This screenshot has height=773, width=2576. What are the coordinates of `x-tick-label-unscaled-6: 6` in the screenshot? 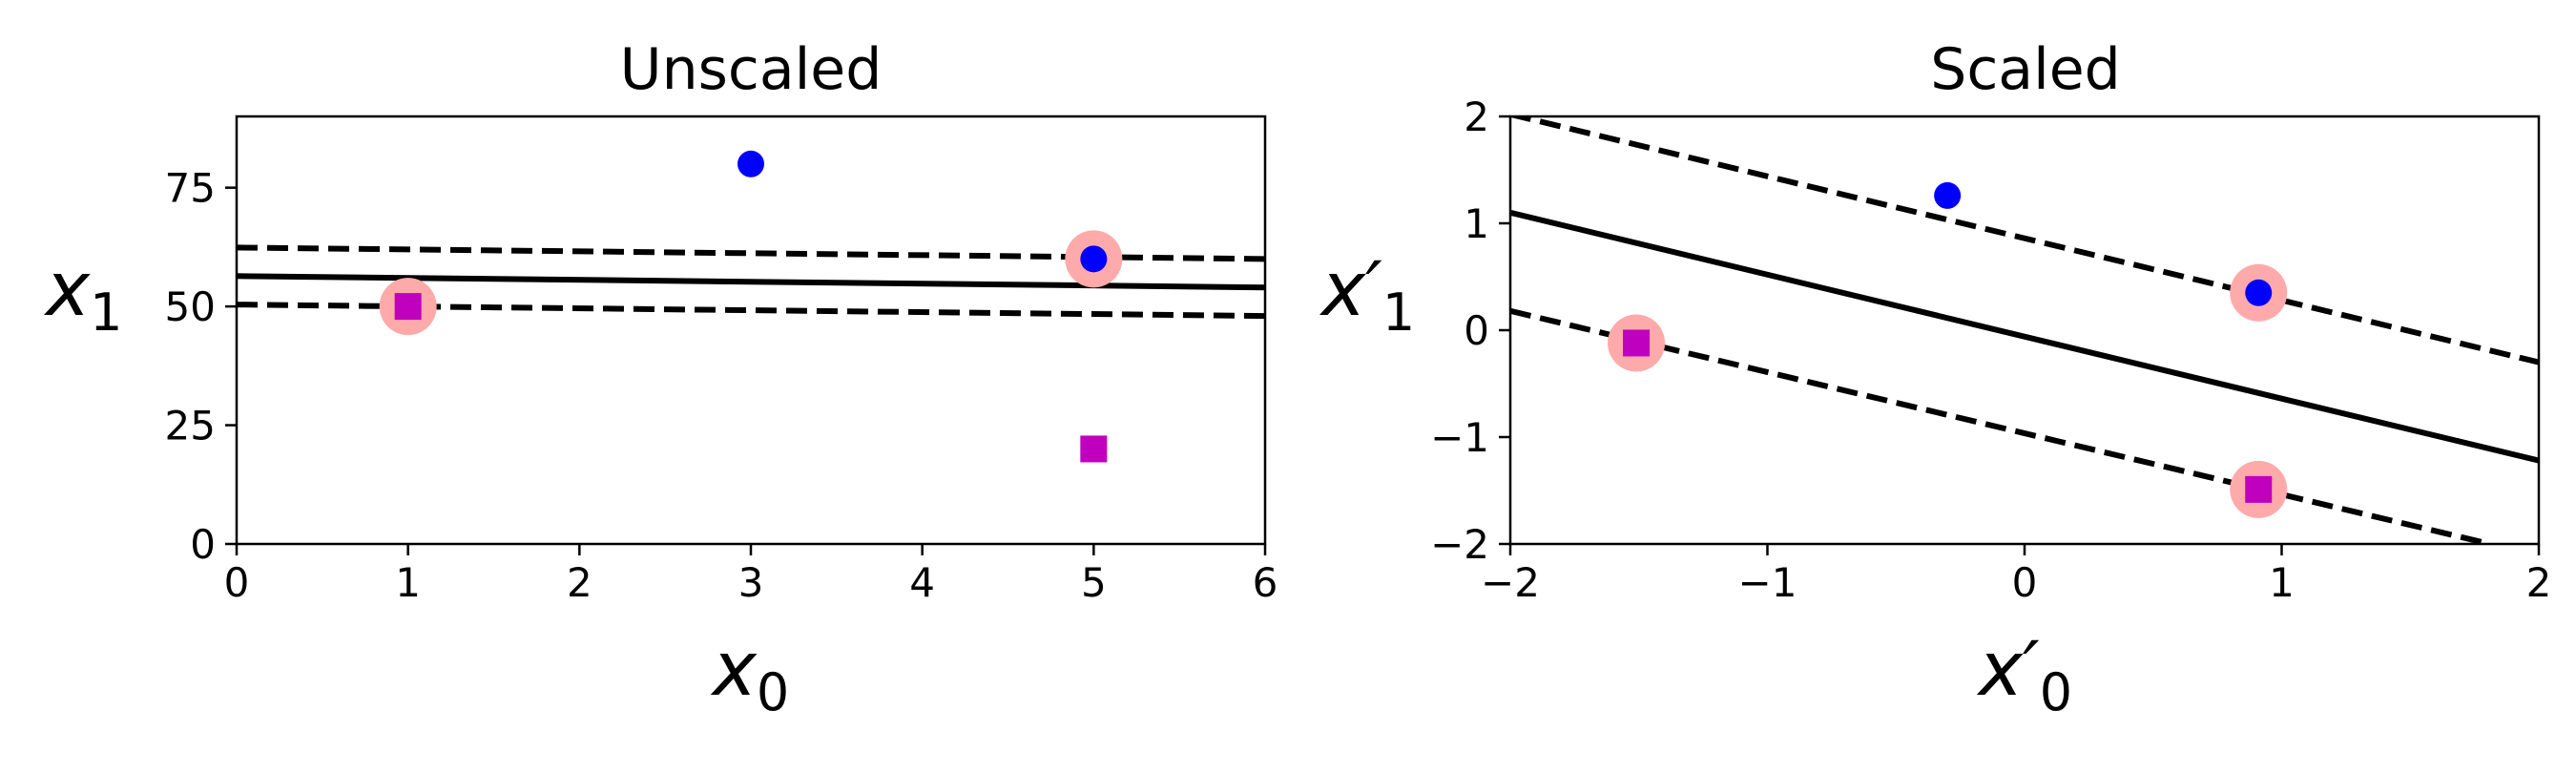 It's located at (1265, 582).